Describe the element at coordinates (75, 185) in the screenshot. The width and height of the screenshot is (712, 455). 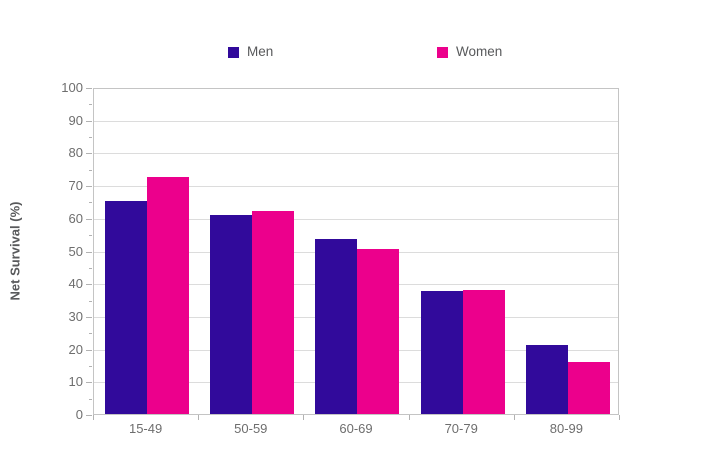
I see `y-tick-label-70: 70` at that location.